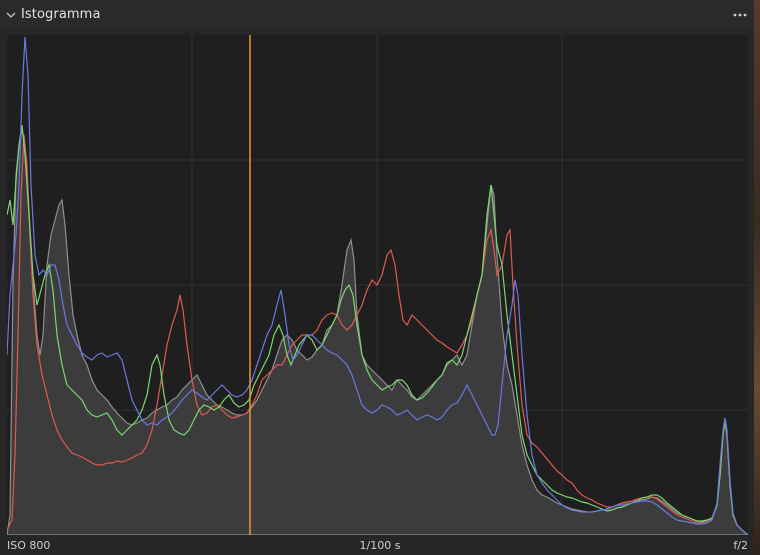  What do you see at coordinates (757, 277) in the screenshot?
I see `background-edge` at bounding box center [757, 277].